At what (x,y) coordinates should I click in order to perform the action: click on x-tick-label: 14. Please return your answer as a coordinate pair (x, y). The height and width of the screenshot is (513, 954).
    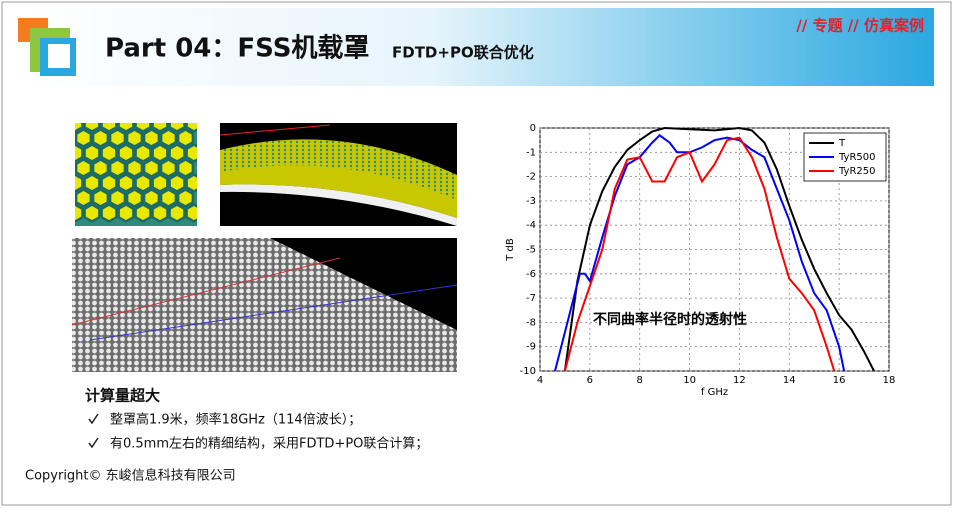
    Looking at the image, I should click on (789, 380).